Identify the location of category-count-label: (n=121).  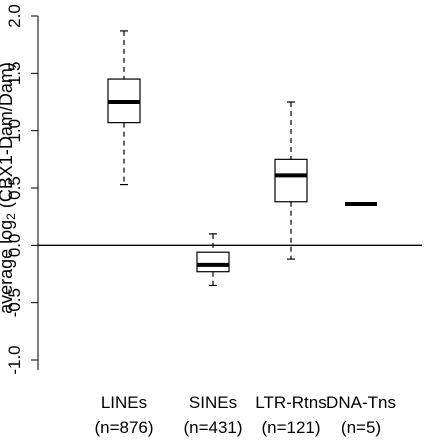
(290, 427).